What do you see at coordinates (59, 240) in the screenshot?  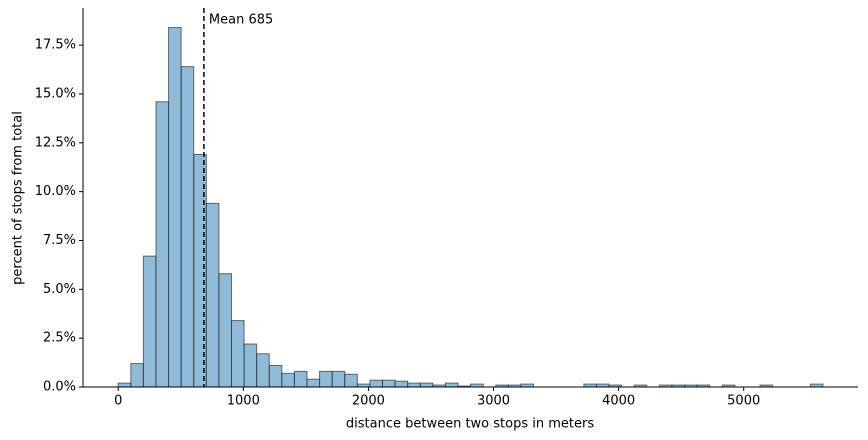 I see `y-tick-label: 7.5%` at bounding box center [59, 240].